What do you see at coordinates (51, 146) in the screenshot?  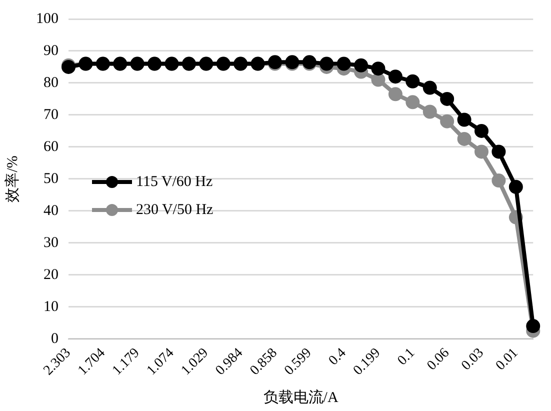 I see `y-tick-label: 60` at bounding box center [51, 146].